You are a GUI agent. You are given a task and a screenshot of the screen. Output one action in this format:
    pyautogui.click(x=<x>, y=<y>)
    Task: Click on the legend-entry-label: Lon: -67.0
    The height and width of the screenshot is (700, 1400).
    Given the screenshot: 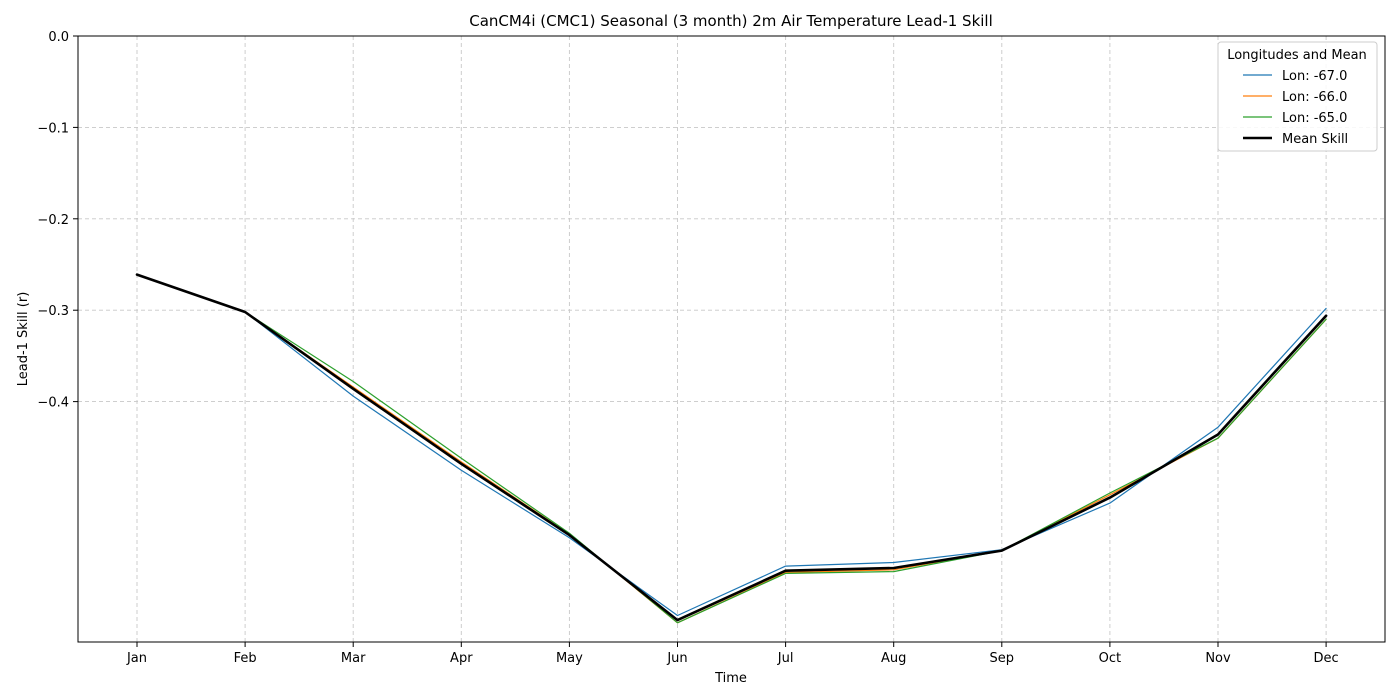 What is the action you would take?
    pyautogui.click(x=1314, y=76)
    